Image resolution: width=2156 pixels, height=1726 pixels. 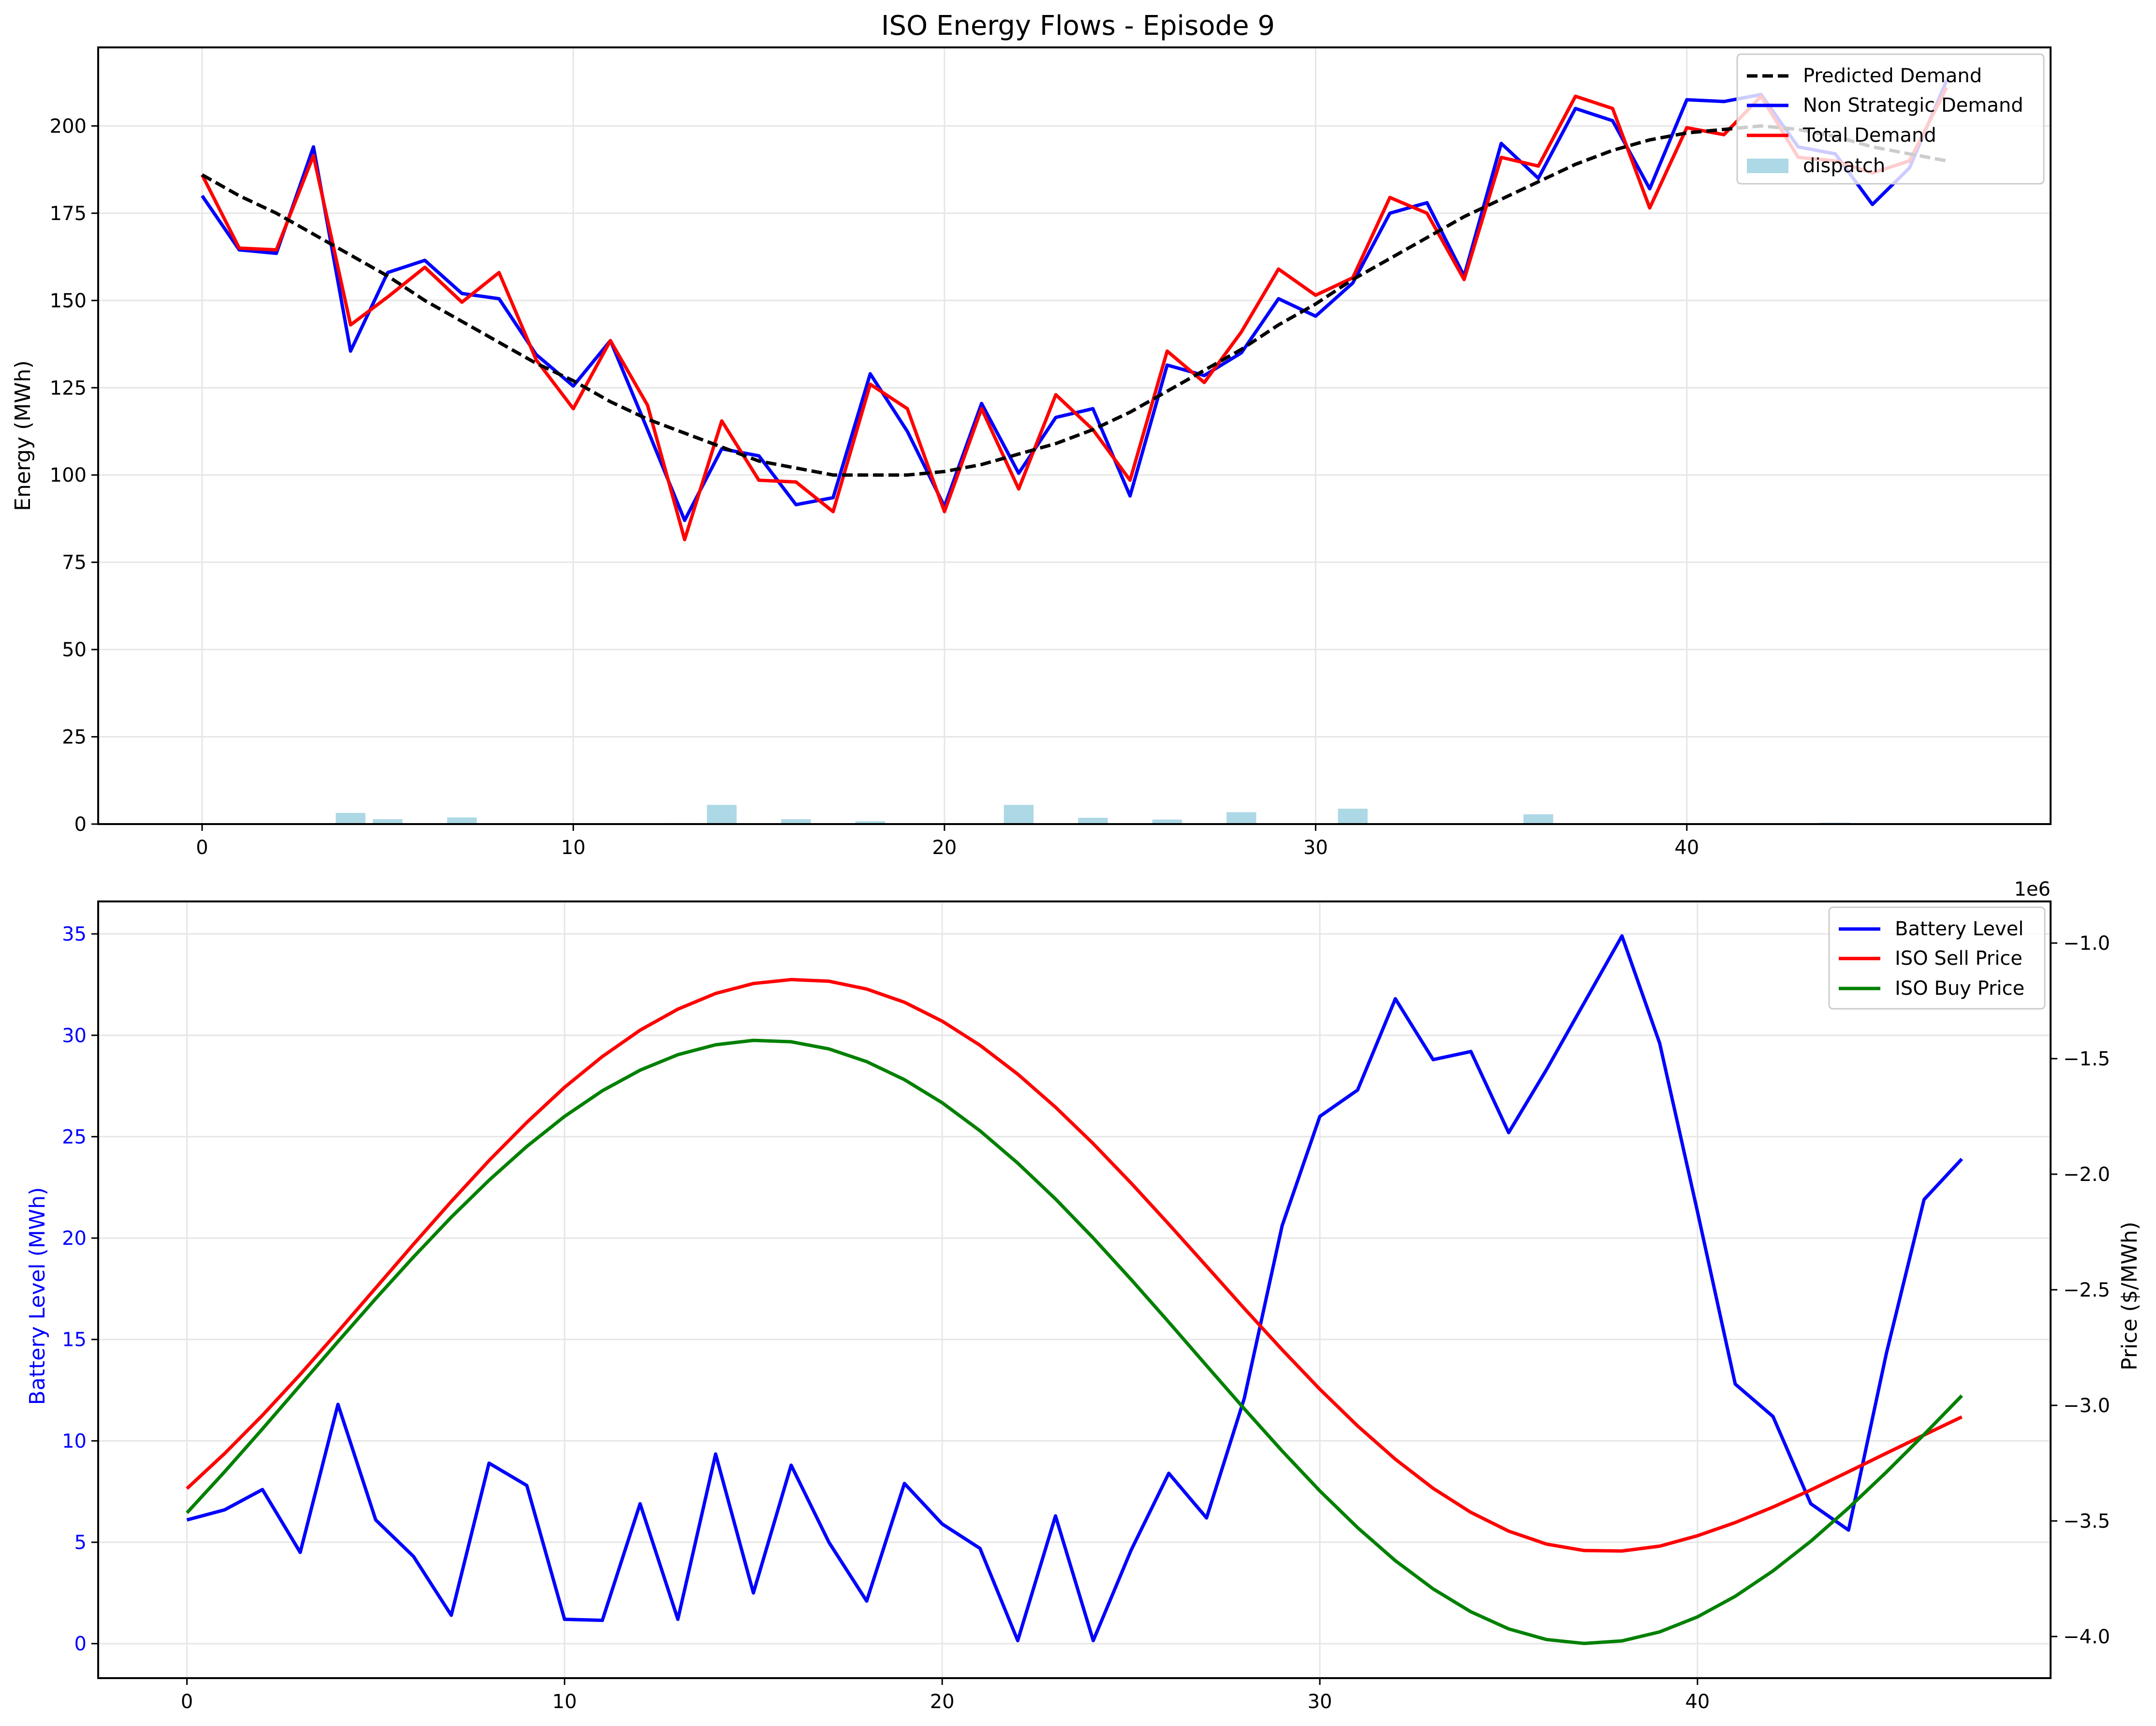 What do you see at coordinates (1913, 105) in the screenshot?
I see `legend-non-strategic-demand-label: Non Strategic Demand` at bounding box center [1913, 105].